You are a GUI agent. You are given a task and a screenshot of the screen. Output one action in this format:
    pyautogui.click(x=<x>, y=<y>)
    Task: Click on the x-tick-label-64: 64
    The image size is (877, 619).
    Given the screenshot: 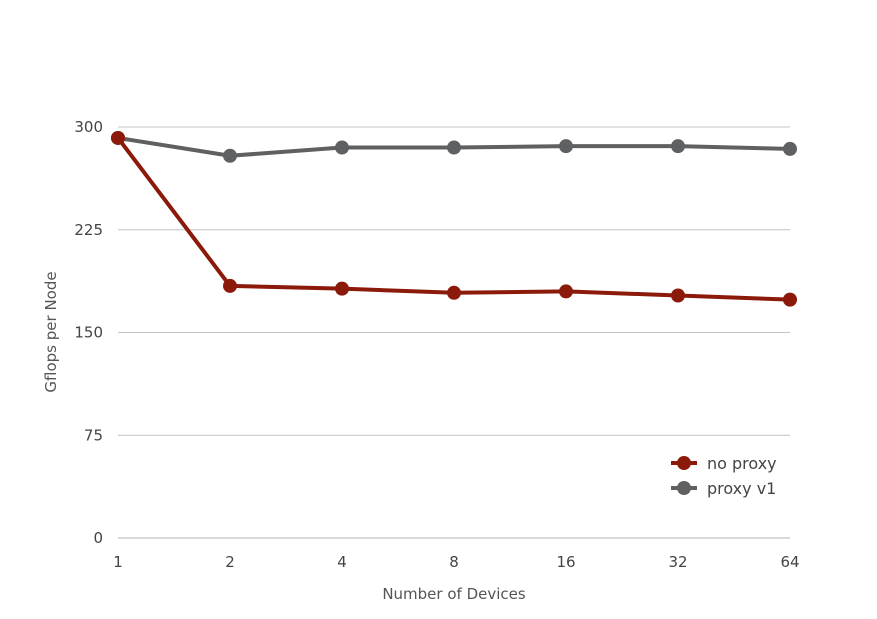 What is the action you would take?
    pyautogui.click(x=789, y=562)
    